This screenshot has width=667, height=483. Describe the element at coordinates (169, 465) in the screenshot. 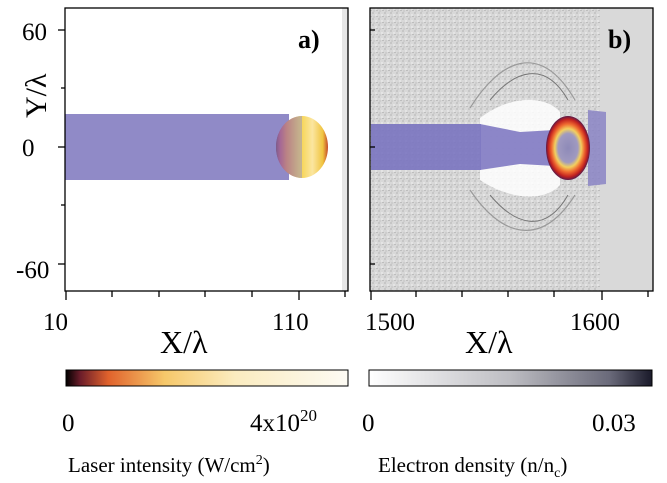

I see `colorbar-laser-label: Laser intensity (W/cm2)` at that location.